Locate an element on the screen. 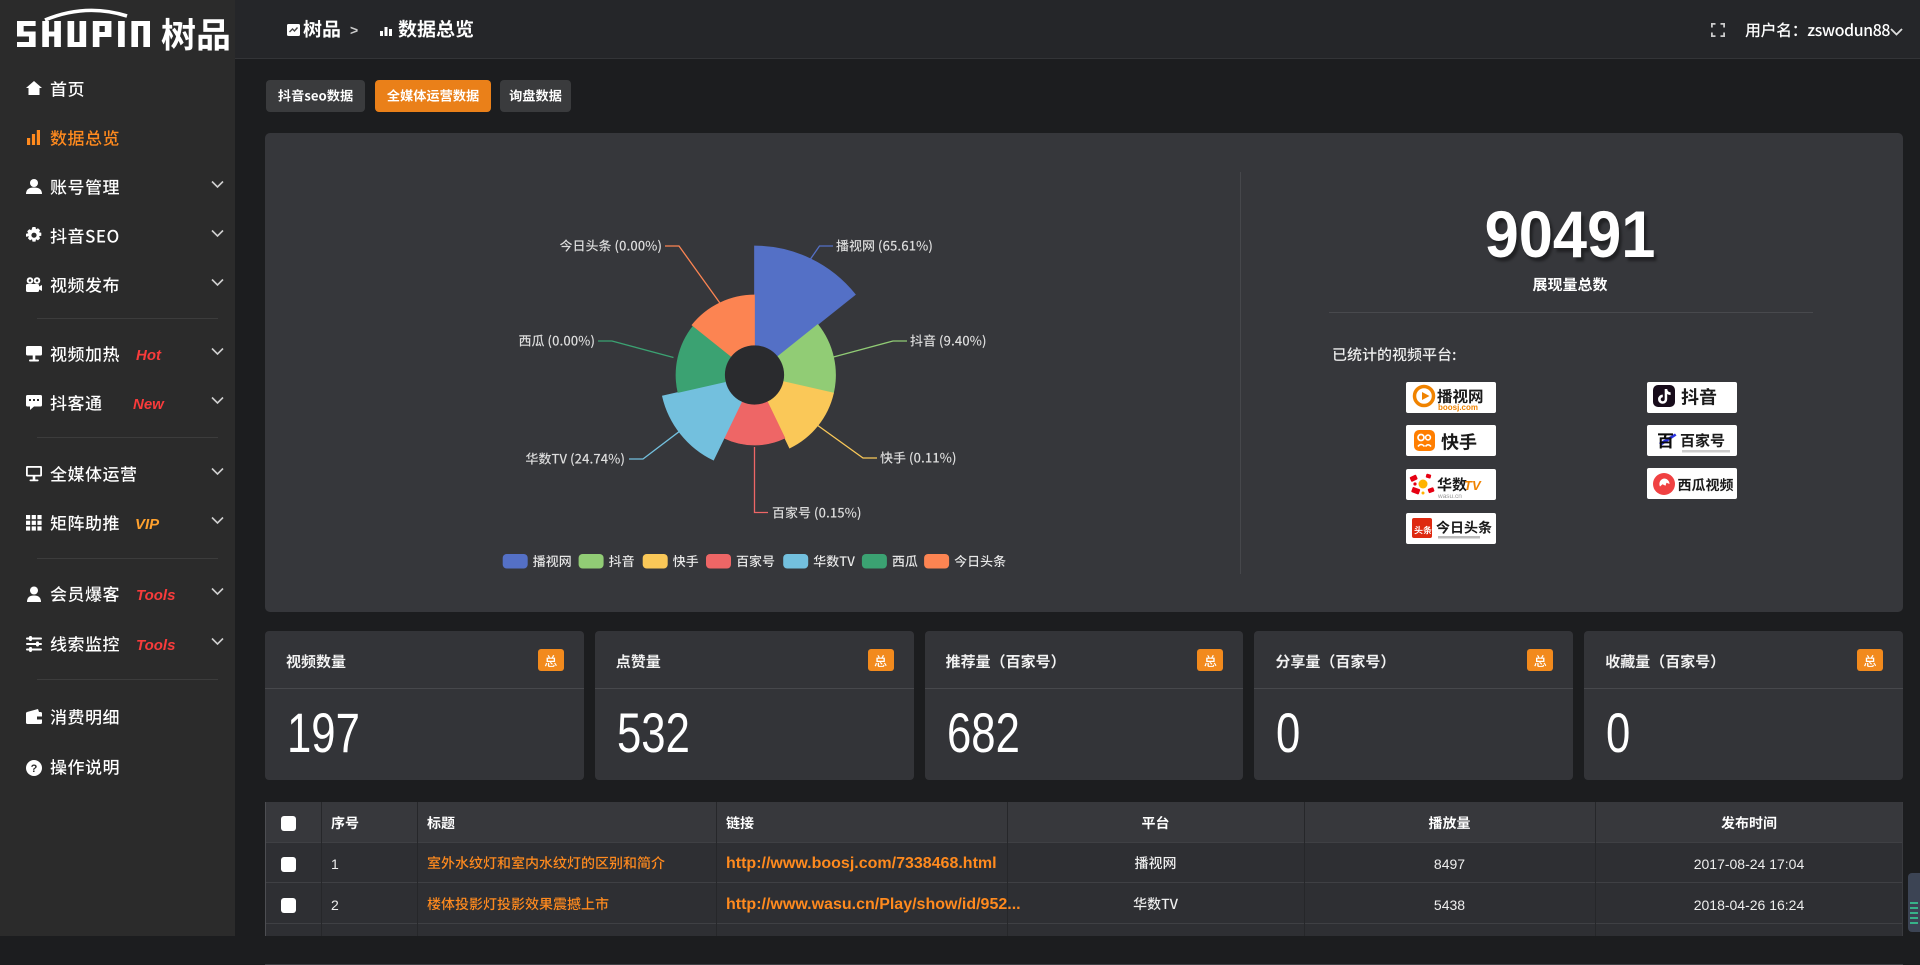 This screenshot has height=965, width=1920. svg-text: wasu.cn is located at coordinates (1449, 496).